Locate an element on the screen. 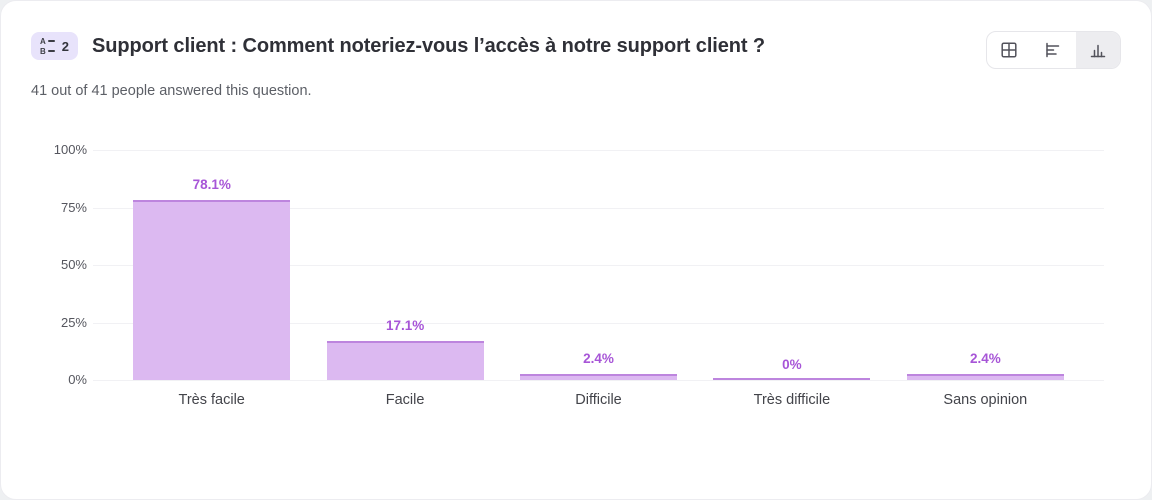  multiple-choice-icon: A B is located at coordinates (47, 46).